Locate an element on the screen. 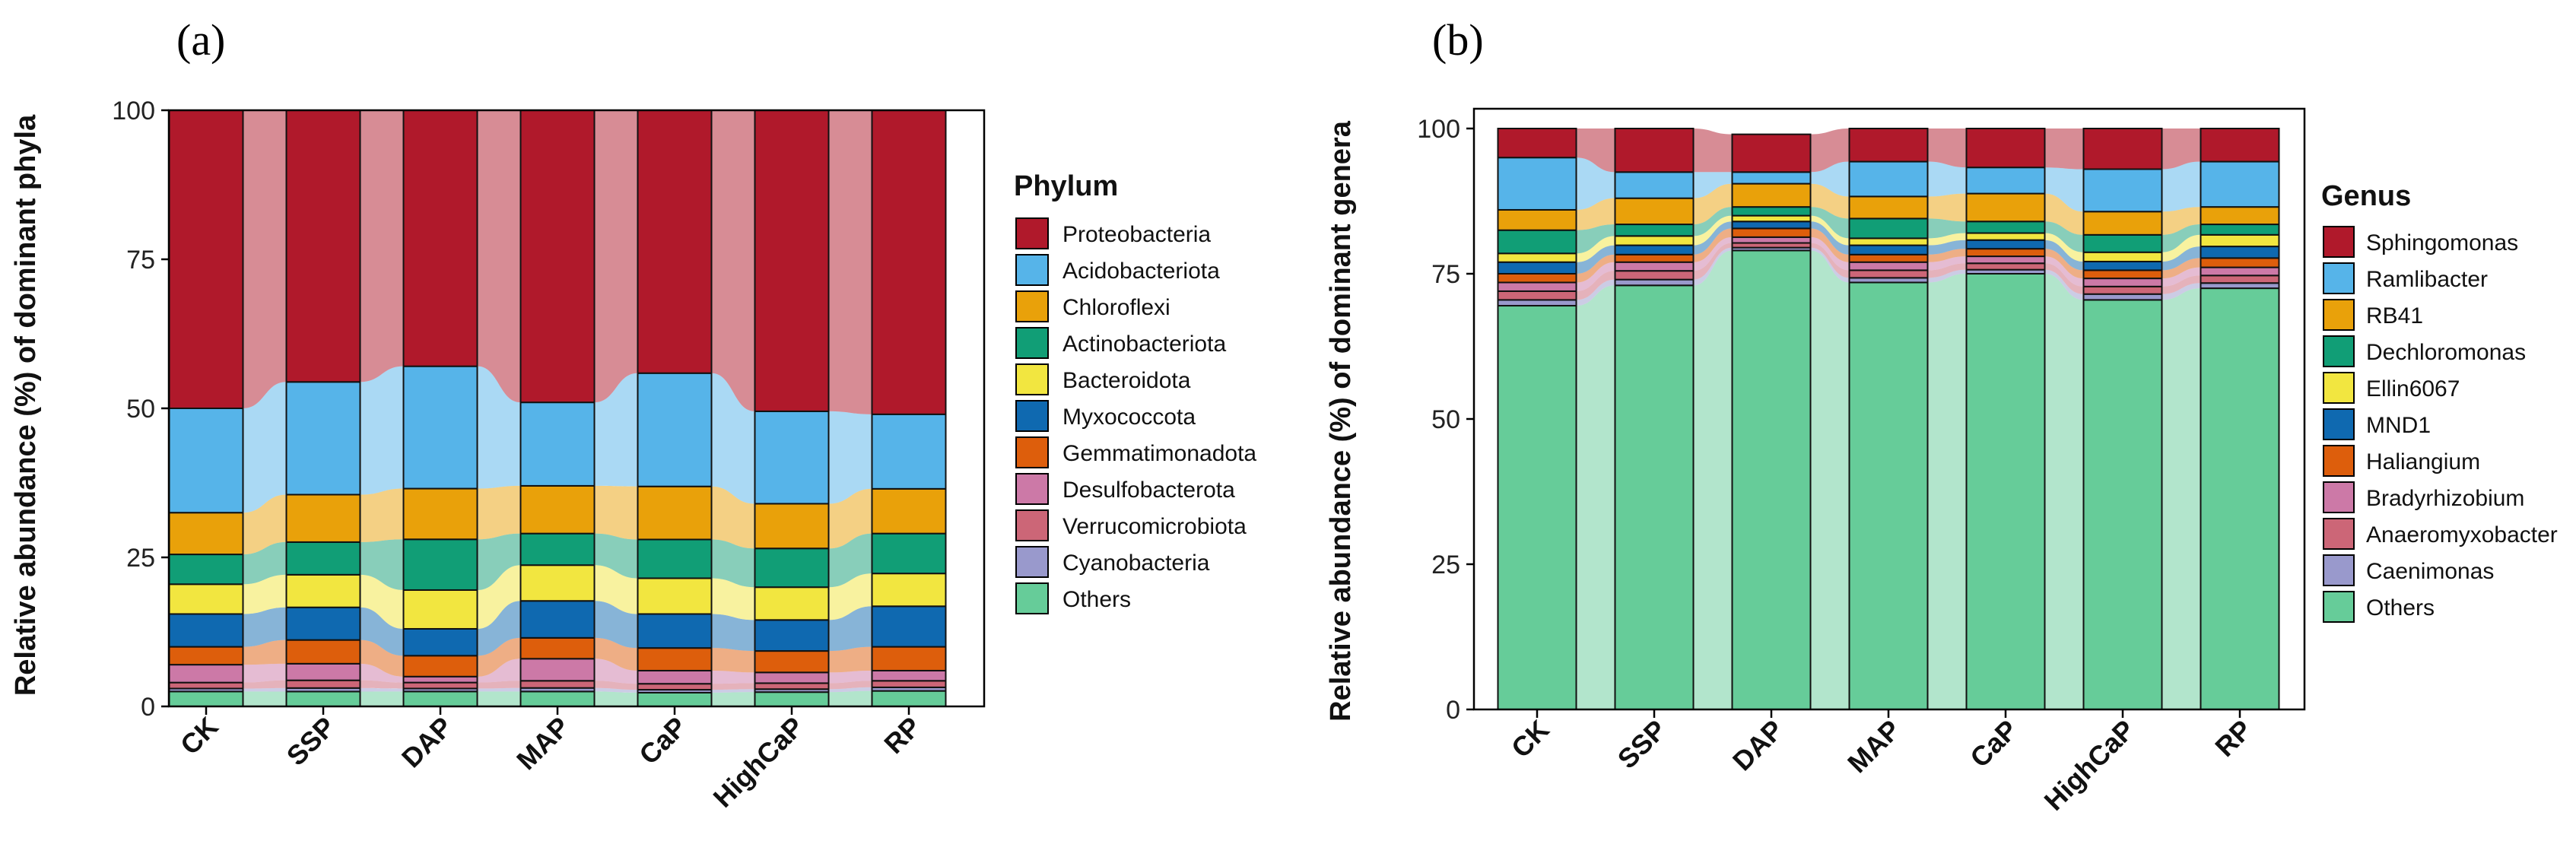 The image size is (2576, 841). bar-segment-cap-chloroflexi is located at coordinates (675, 513).